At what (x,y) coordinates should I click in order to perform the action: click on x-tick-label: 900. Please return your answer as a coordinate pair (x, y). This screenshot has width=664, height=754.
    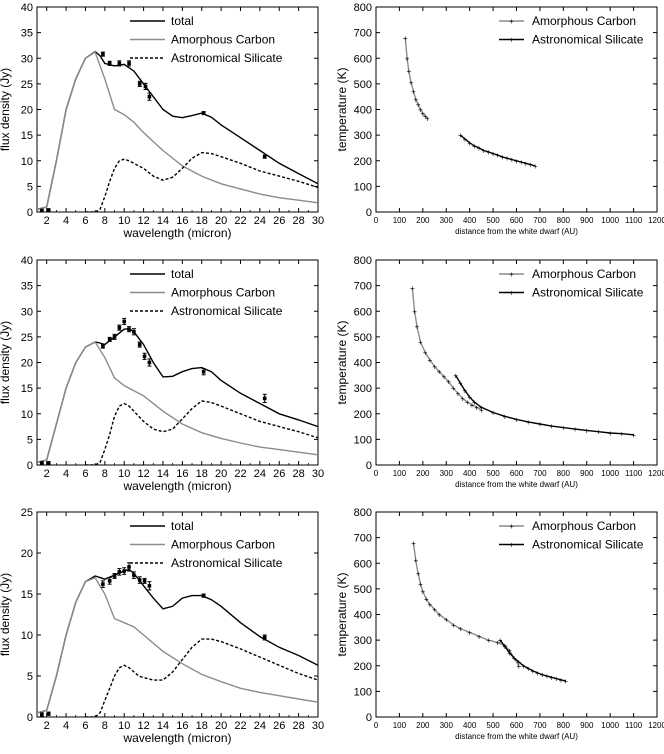
    Looking at the image, I should click on (587, 725).